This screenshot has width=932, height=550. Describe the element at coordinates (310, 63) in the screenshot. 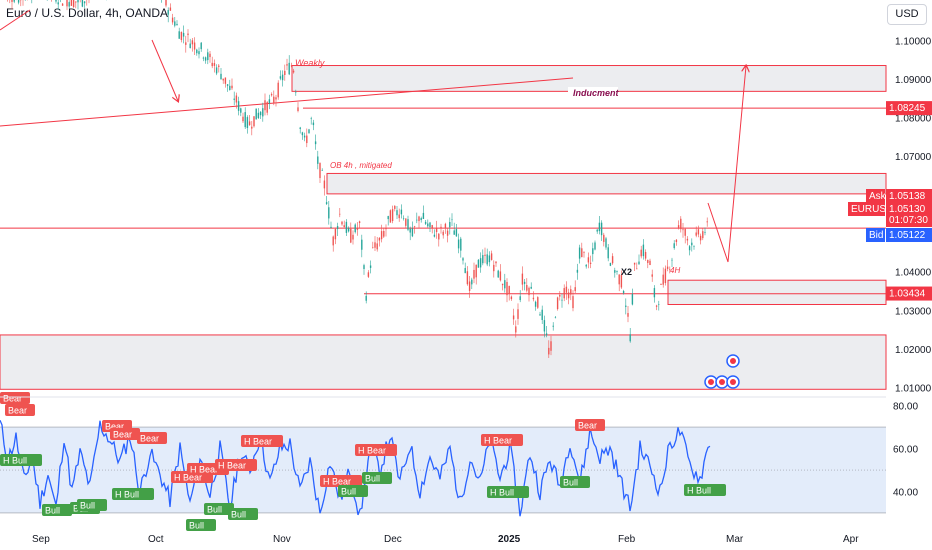

I see `weekly-label: Weakly` at that location.